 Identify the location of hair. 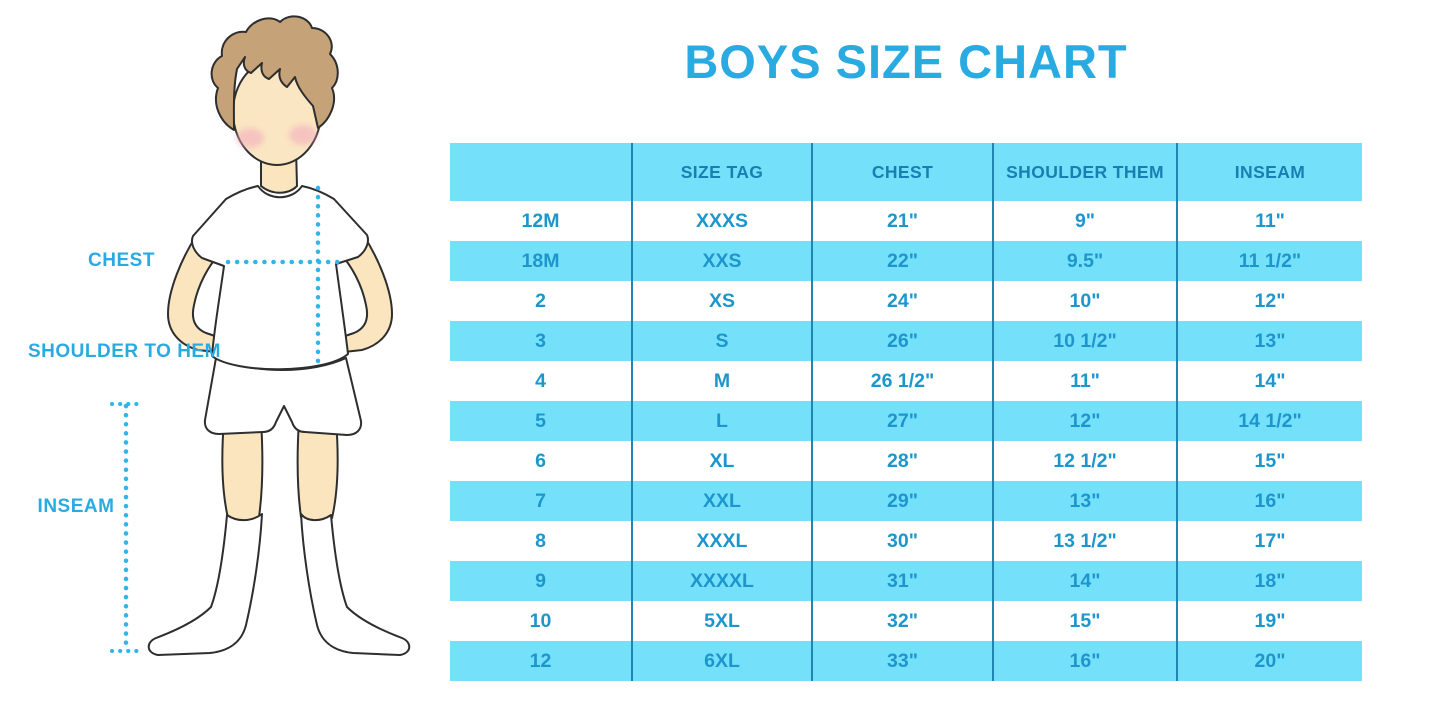
(274, 73).